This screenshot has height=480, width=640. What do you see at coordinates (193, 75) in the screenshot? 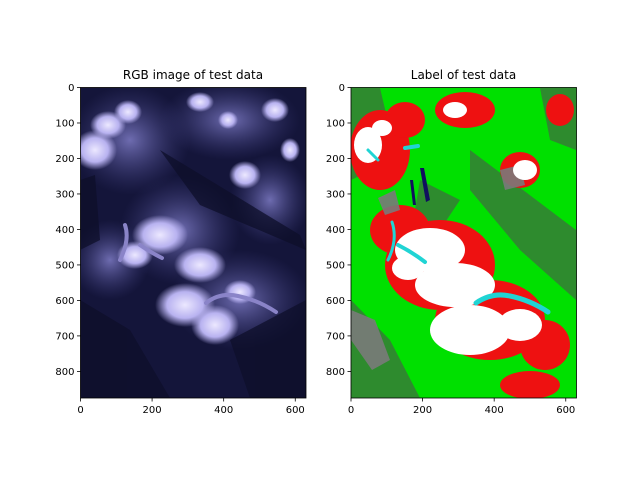
I see `rgb-image-title: RGB image of test data` at bounding box center [193, 75].